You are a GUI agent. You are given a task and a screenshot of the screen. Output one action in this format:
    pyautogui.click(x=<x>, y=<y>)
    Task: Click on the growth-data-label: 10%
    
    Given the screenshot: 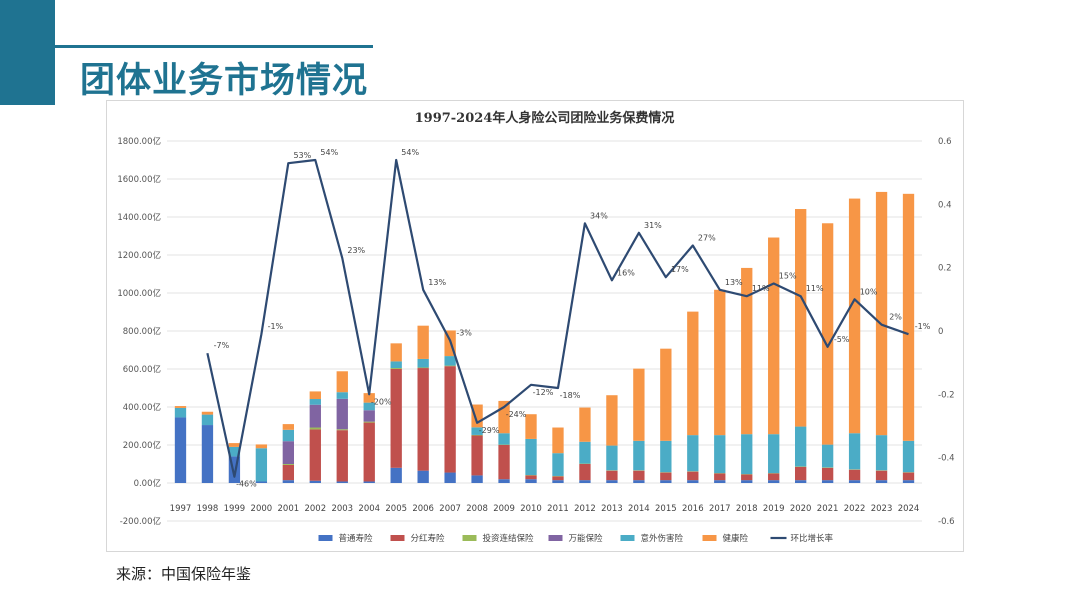 What is the action you would take?
    pyautogui.click(x=869, y=291)
    